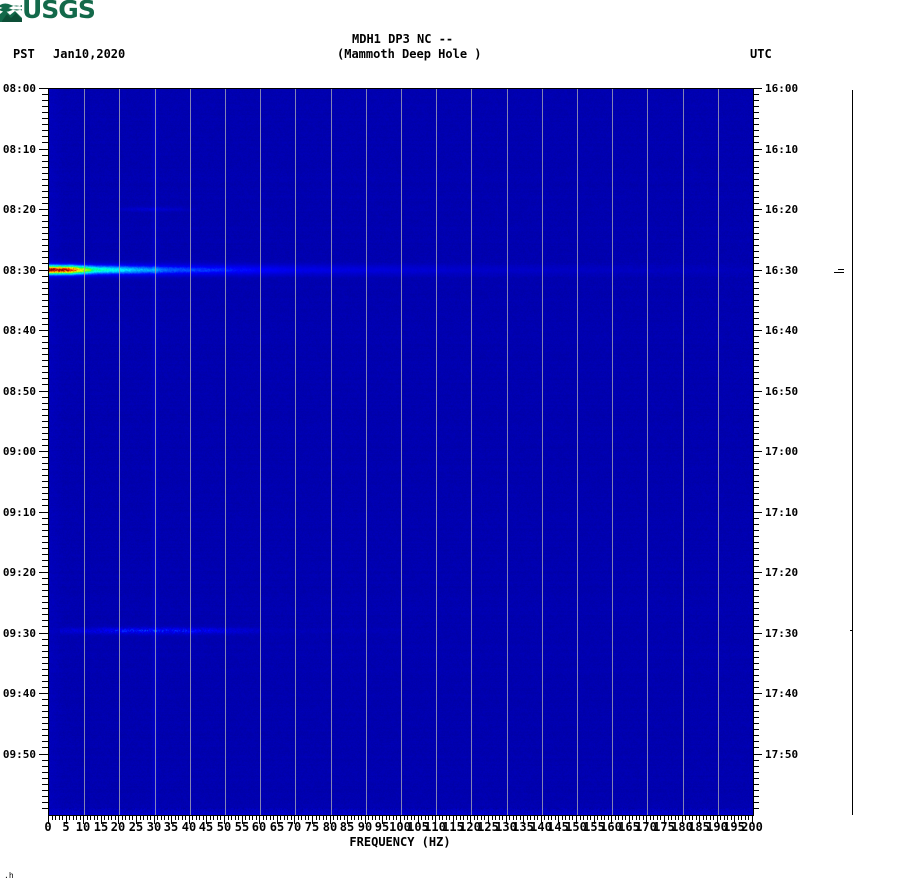 This screenshot has height=893, width=902. I want to click on timezone-left-label: PST, so click(24, 54).